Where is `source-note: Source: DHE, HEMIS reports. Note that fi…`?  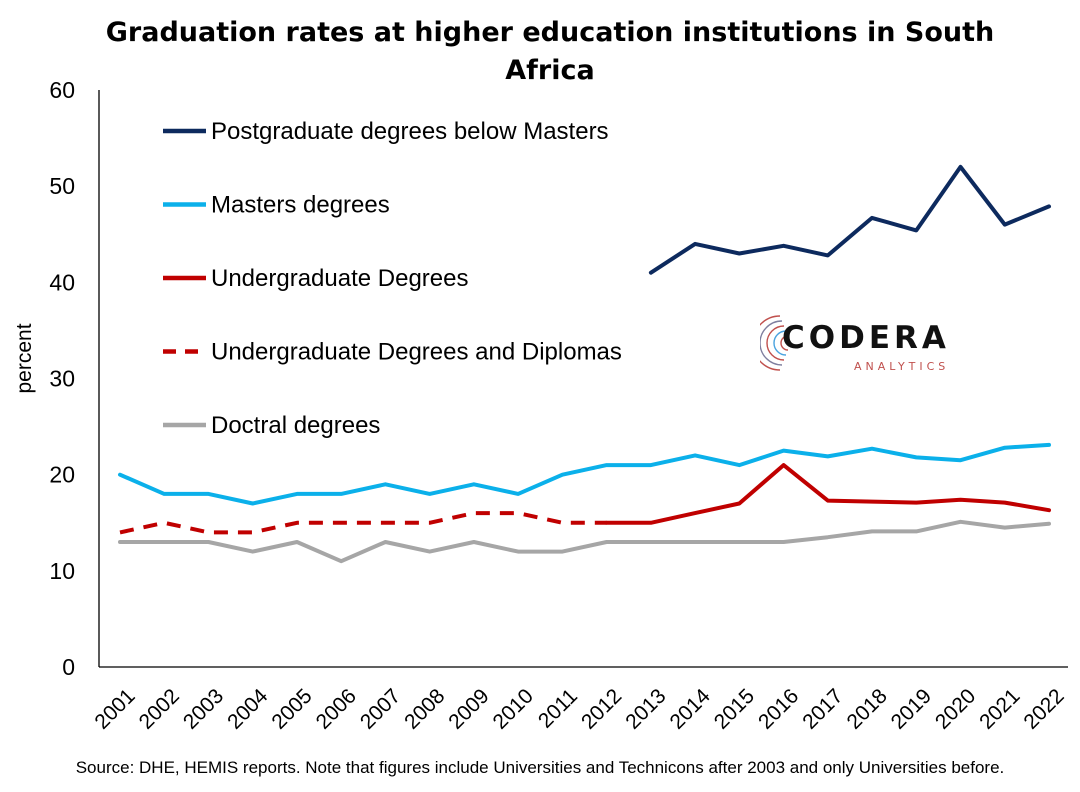 source-note: Source: DHE, HEMIS reports. Note that fi… is located at coordinates (540, 767).